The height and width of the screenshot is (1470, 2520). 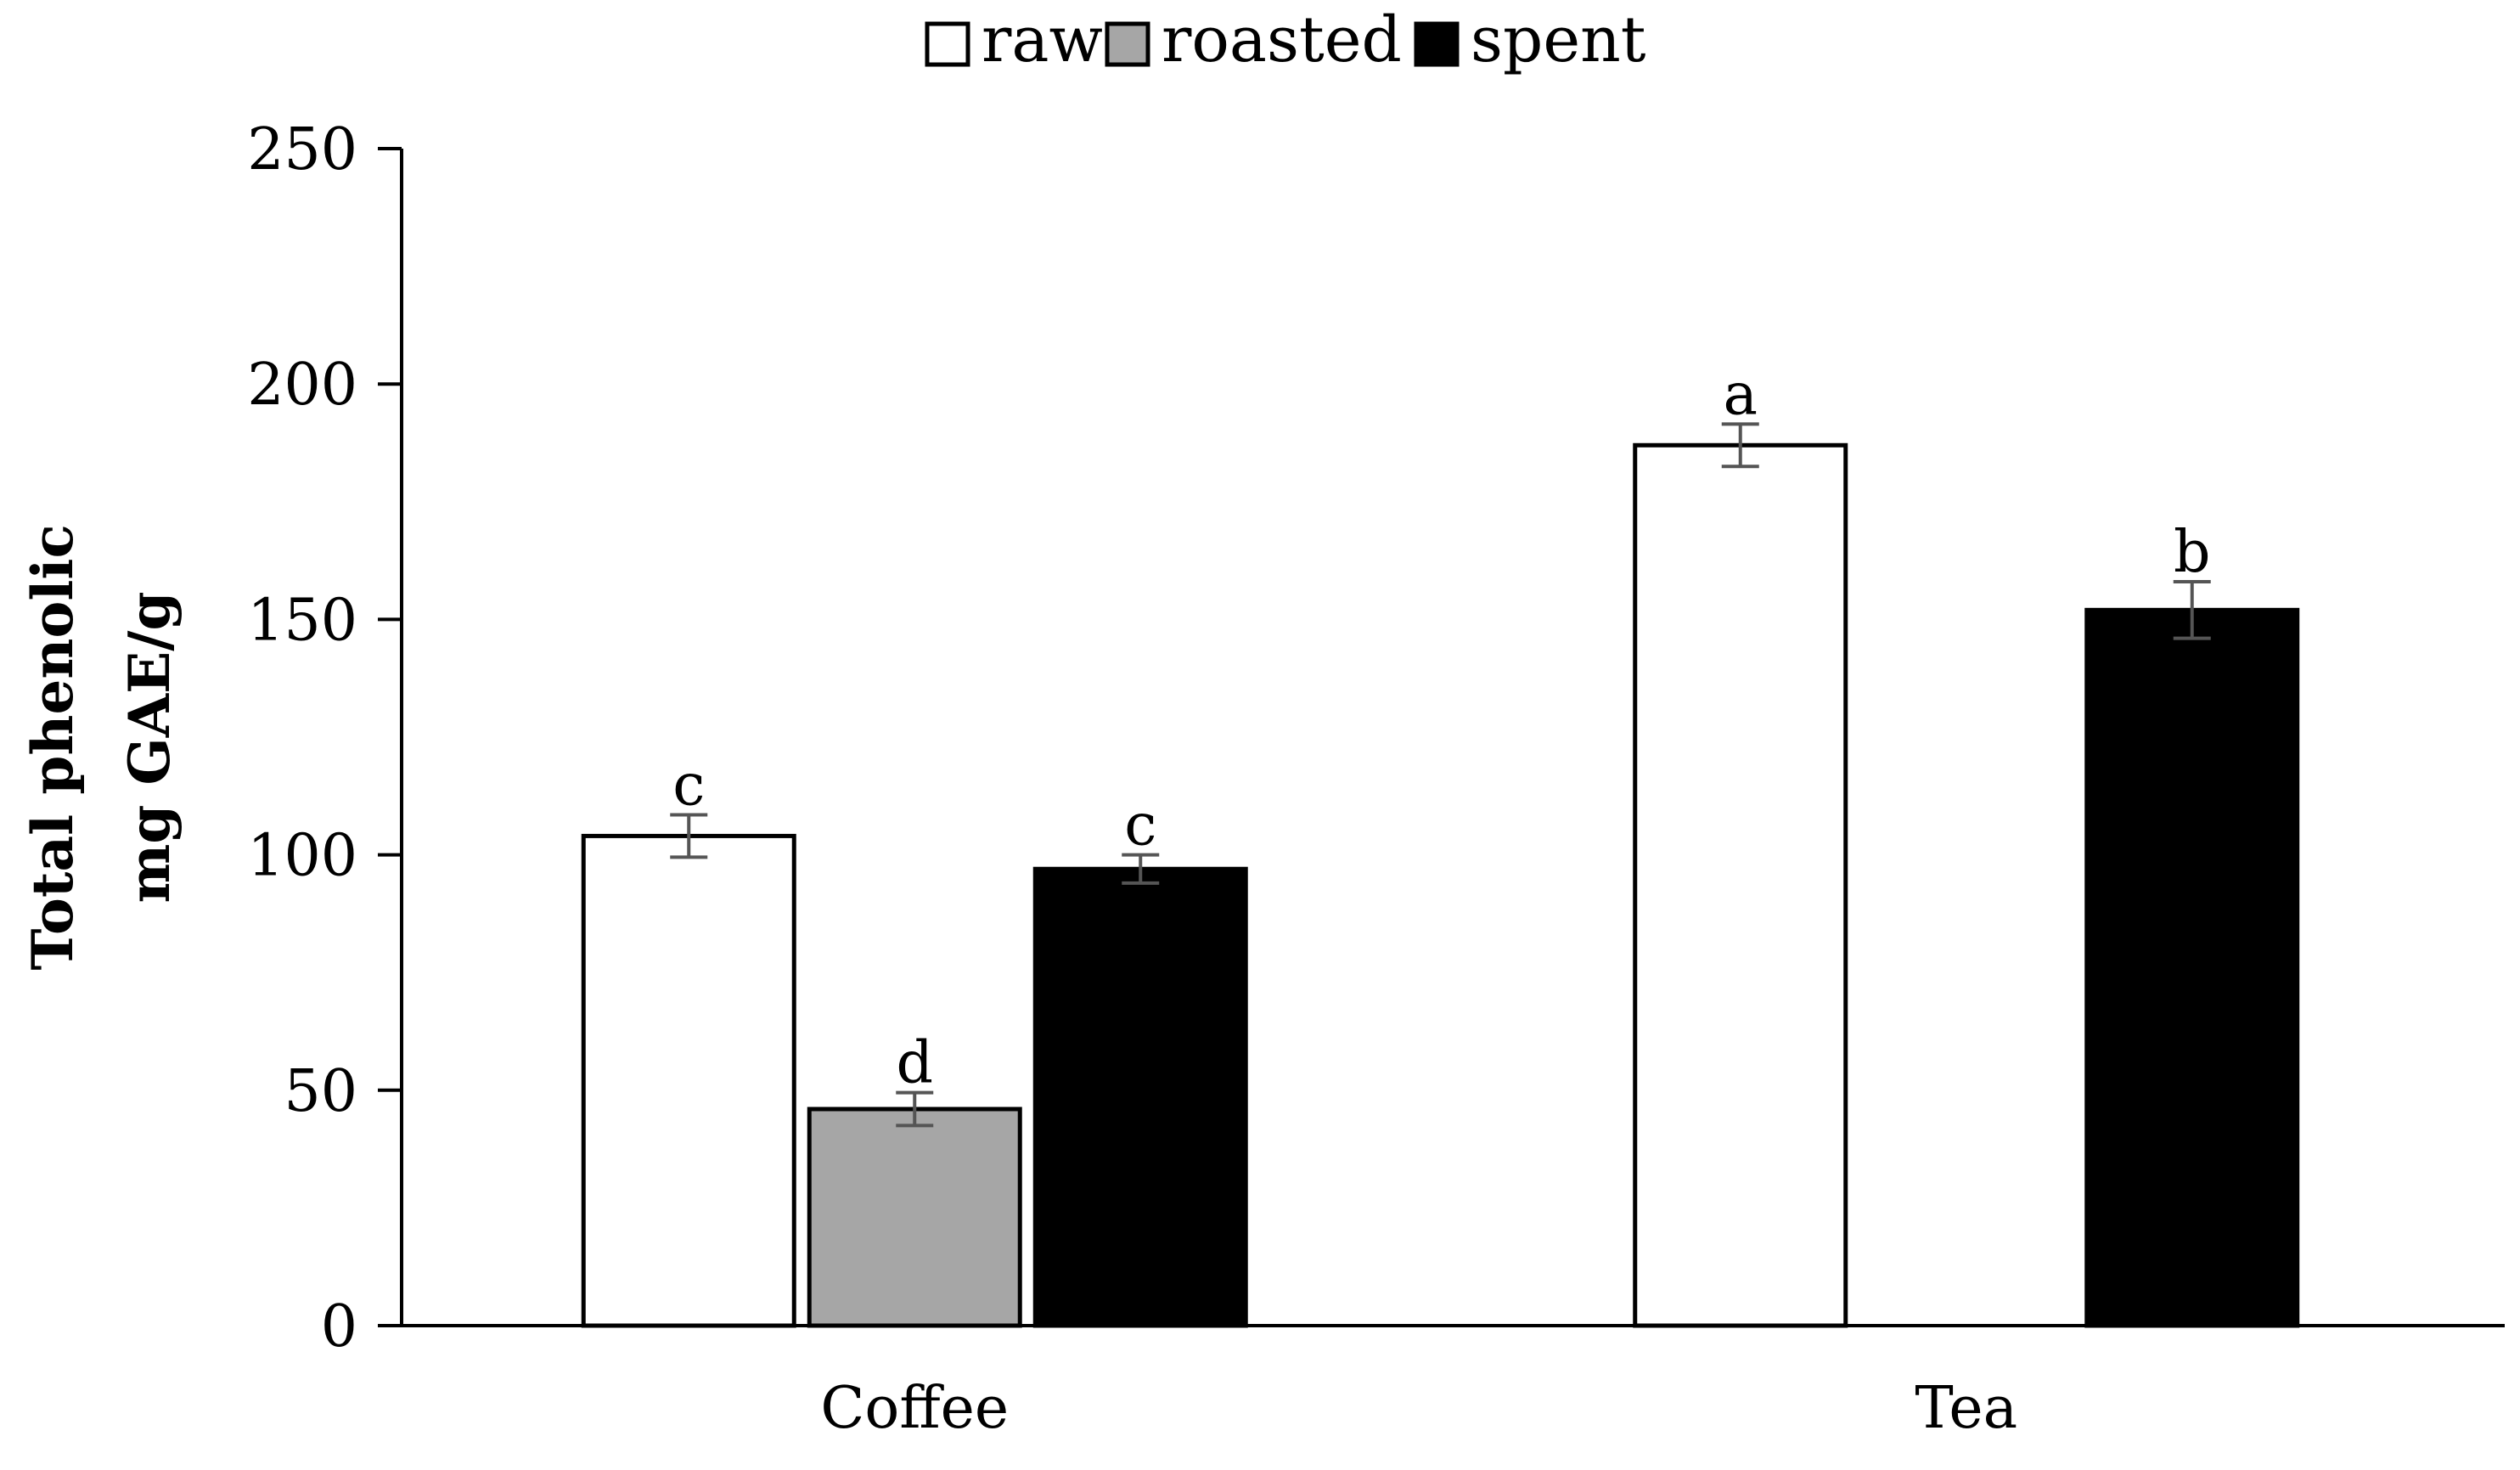 What do you see at coordinates (2192, 552) in the screenshot?
I see `significance-label: b` at bounding box center [2192, 552].